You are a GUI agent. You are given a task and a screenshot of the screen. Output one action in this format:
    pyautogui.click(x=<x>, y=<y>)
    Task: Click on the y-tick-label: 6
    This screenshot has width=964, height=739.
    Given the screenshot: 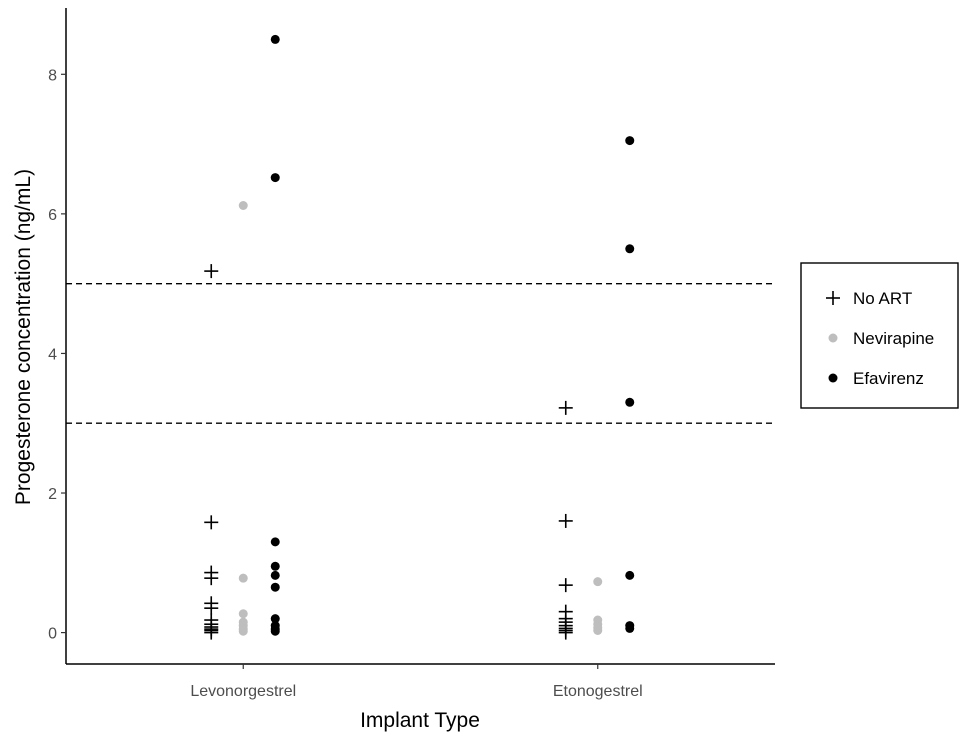 What is the action you would take?
    pyautogui.click(x=52, y=215)
    